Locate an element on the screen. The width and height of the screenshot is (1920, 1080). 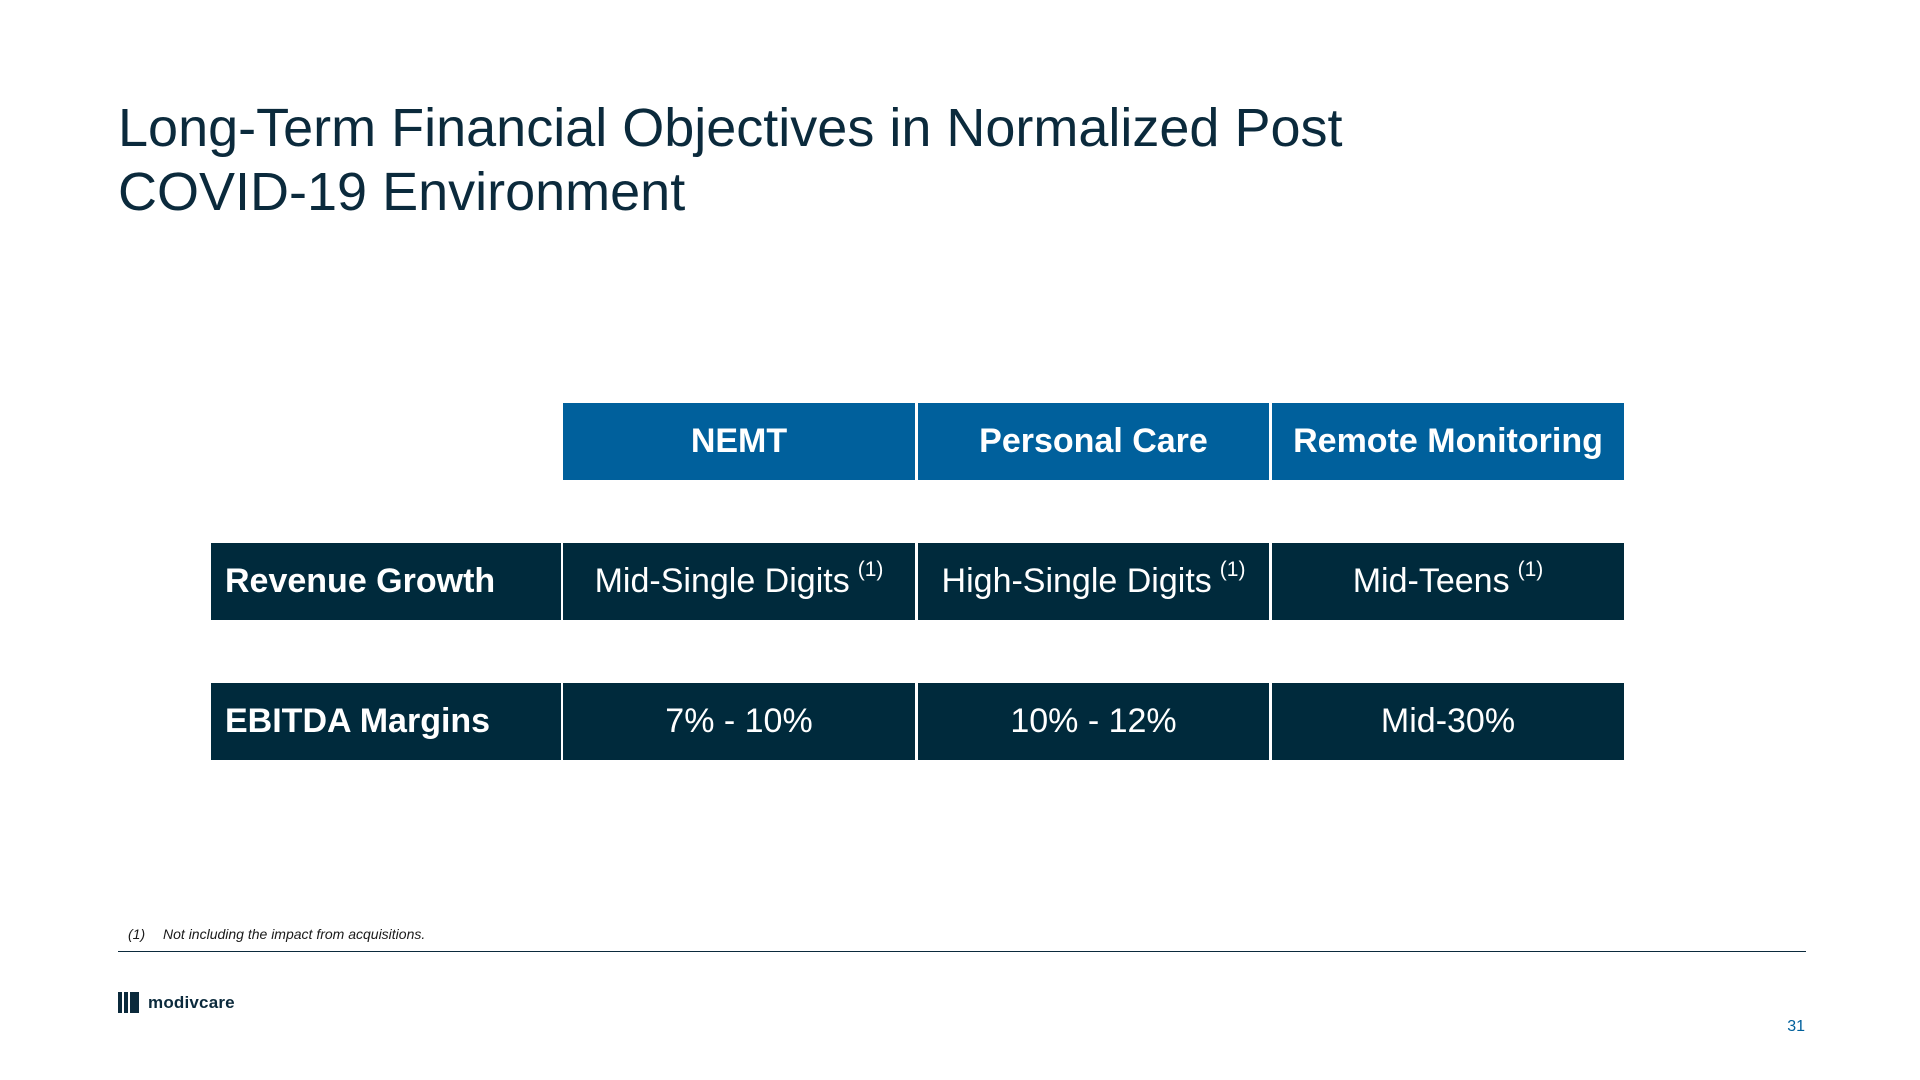
cell-value: Mid-Single Digits is located at coordinates (722, 581).